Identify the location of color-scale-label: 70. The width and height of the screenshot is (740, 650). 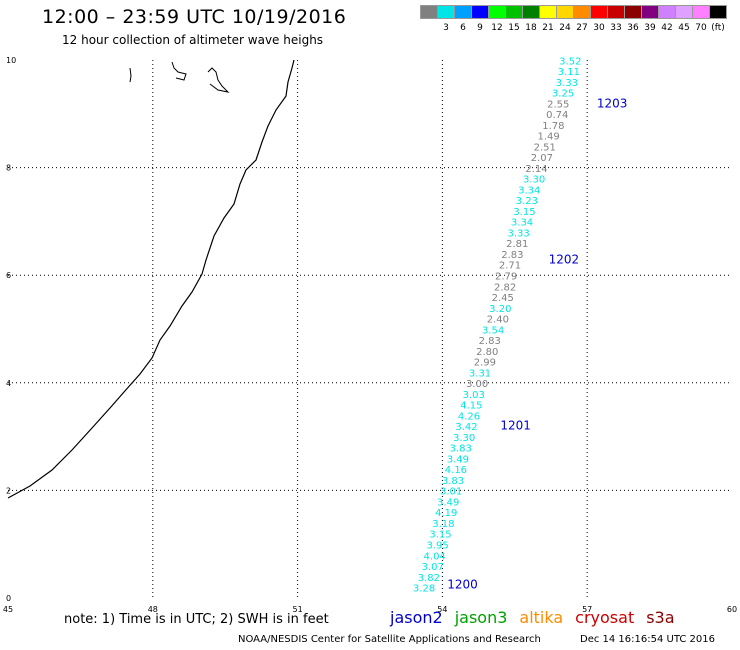
(701, 28).